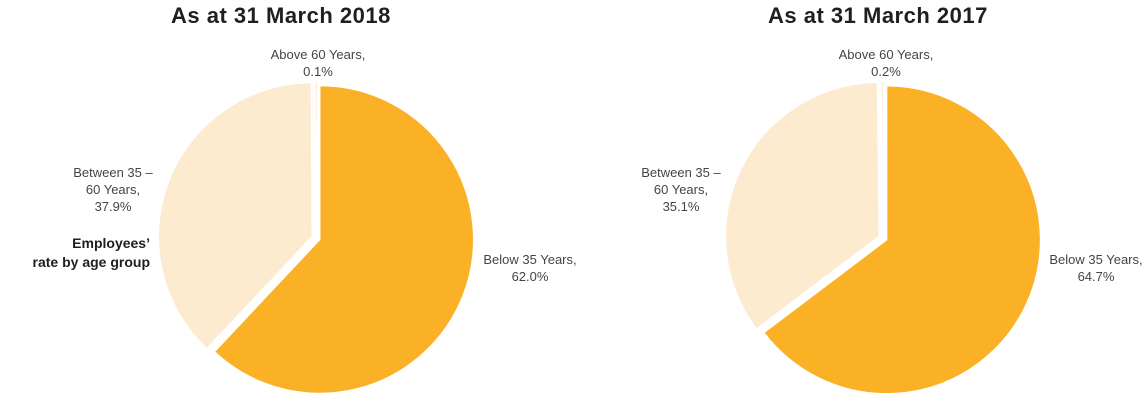 This screenshot has height=393, width=1147. What do you see at coordinates (530, 268) in the screenshot?
I see `slice-label-below-35-2018: Below 35 Years, 62.0%` at bounding box center [530, 268].